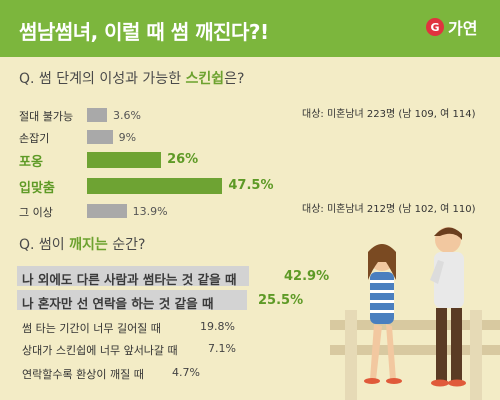  I want to click on question-1-suffix: 은?, so click(234, 79).